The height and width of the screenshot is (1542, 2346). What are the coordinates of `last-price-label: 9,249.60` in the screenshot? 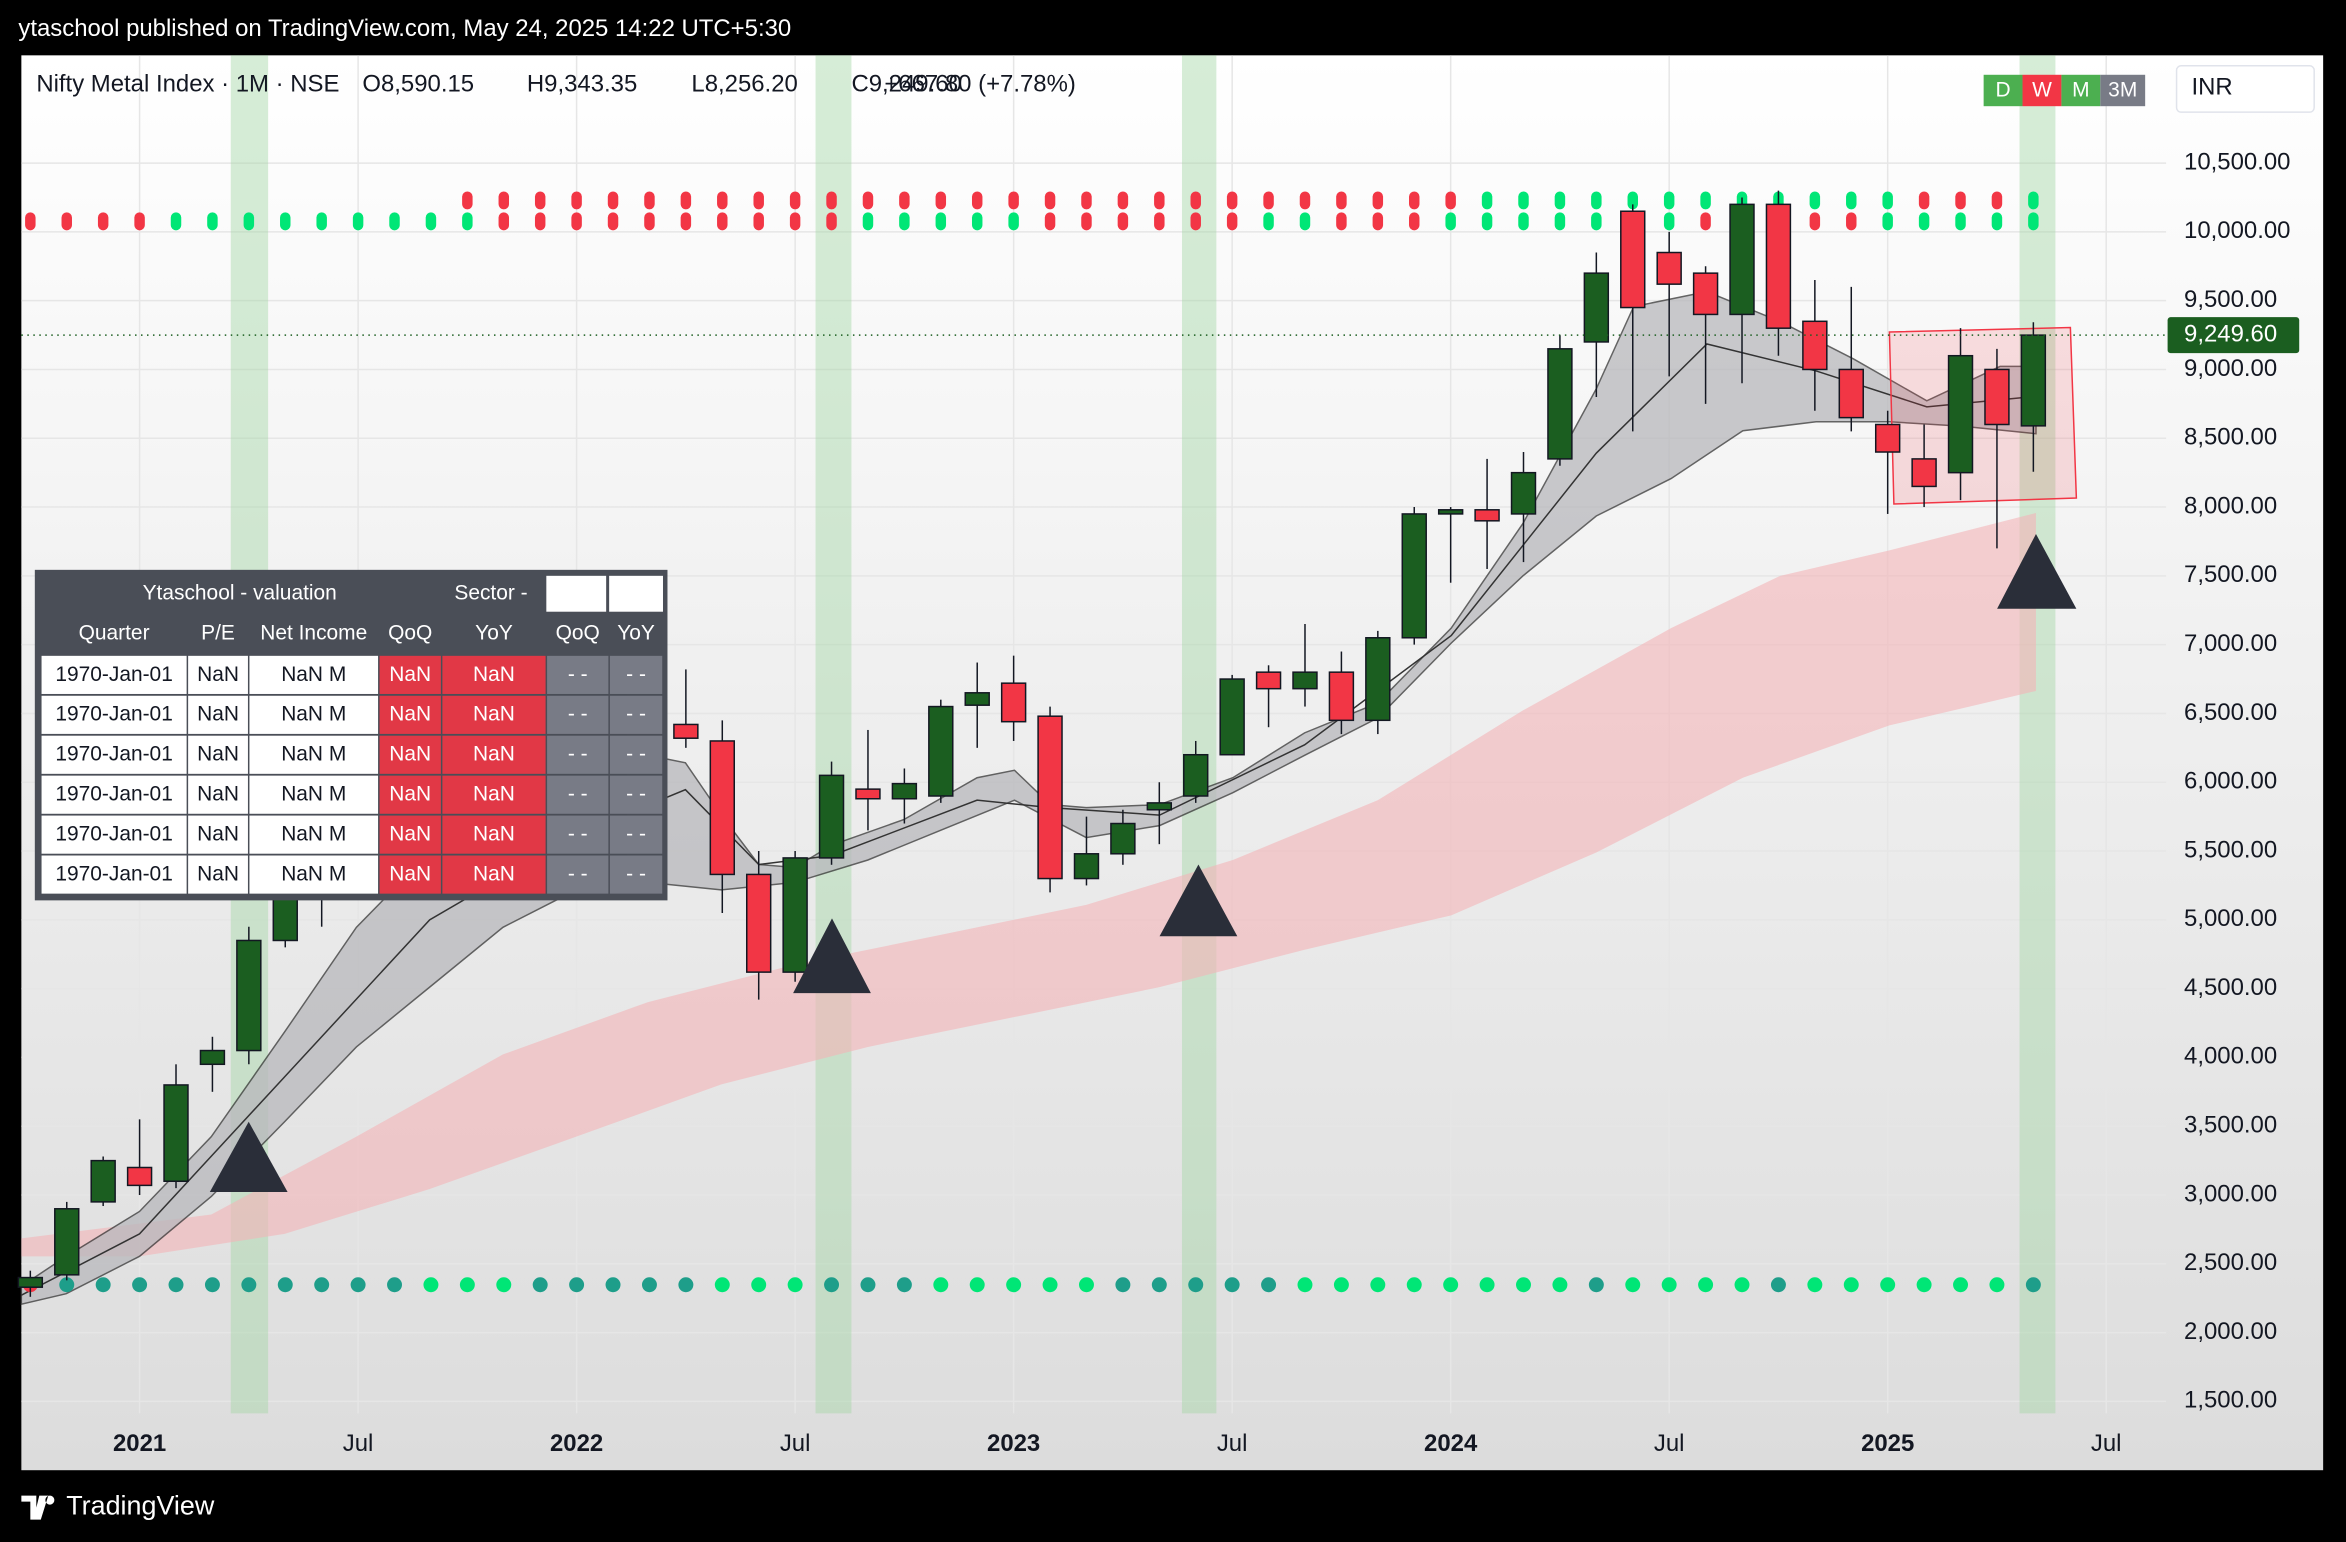 It's located at (2230, 333).